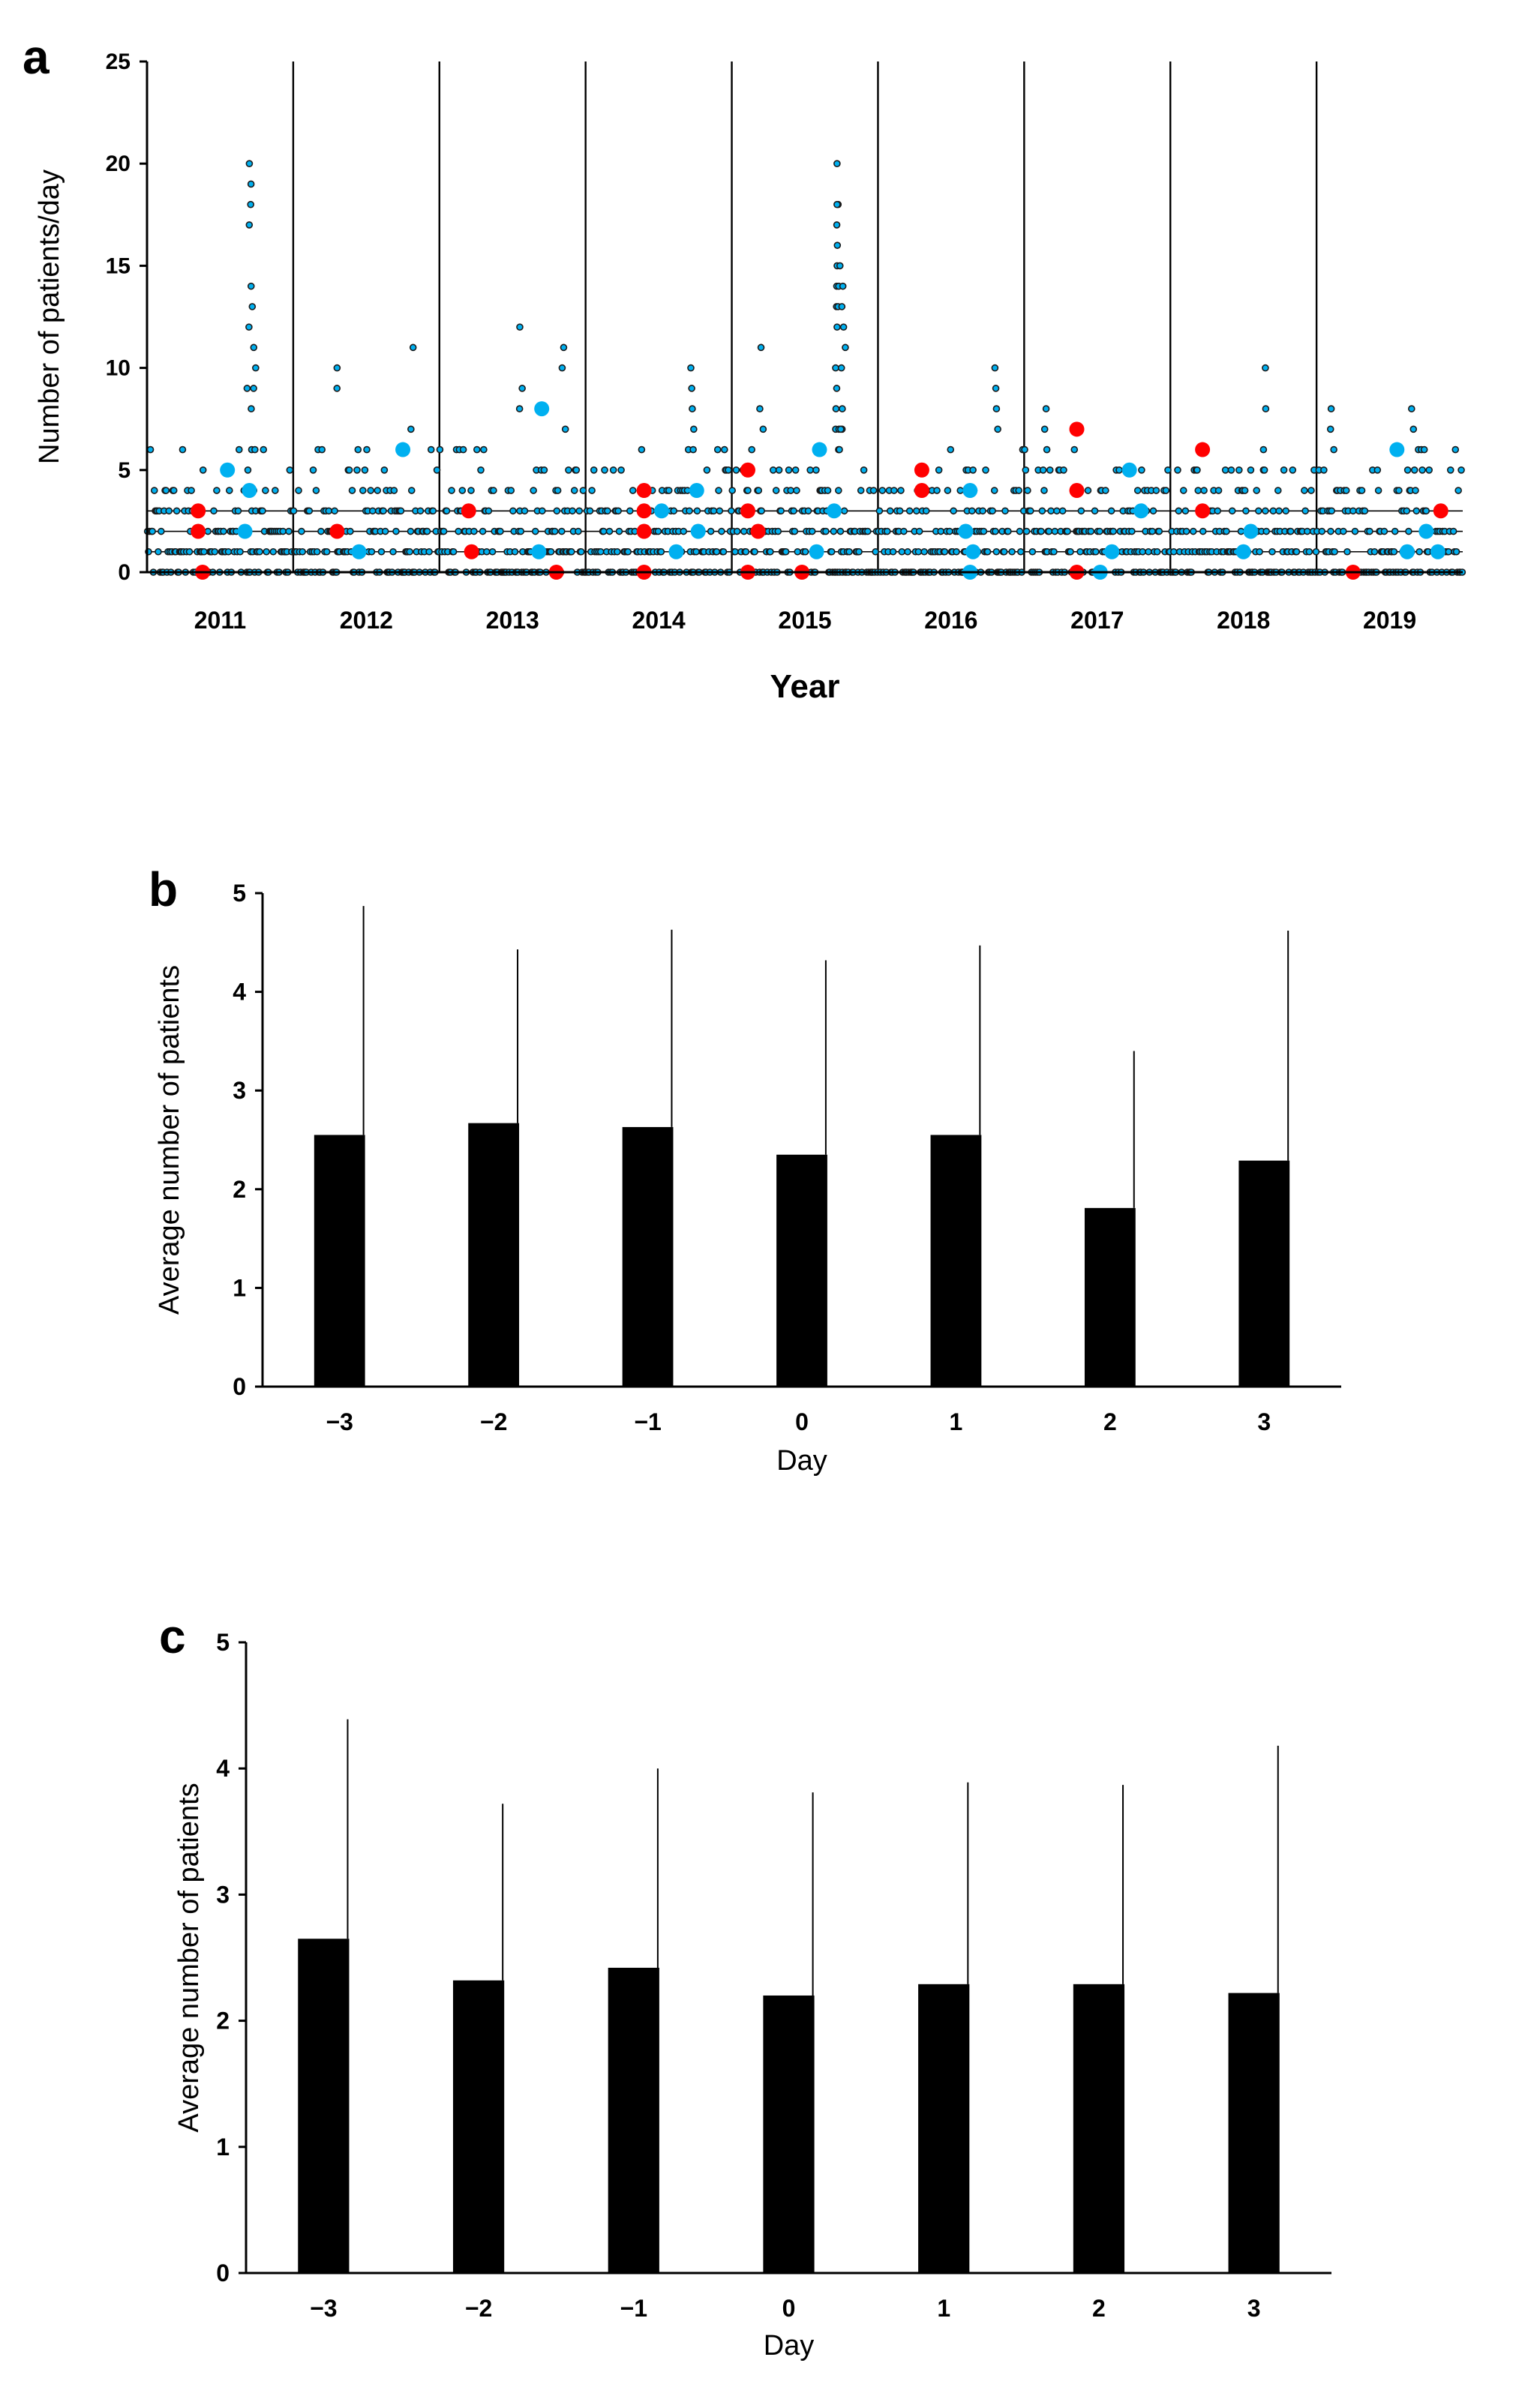 The image size is (1528, 2408). What do you see at coordinates (223, 2021) in the screenshot?
I see `panel-c-y-tick-label: 2` at bounding box center [223, 2021].